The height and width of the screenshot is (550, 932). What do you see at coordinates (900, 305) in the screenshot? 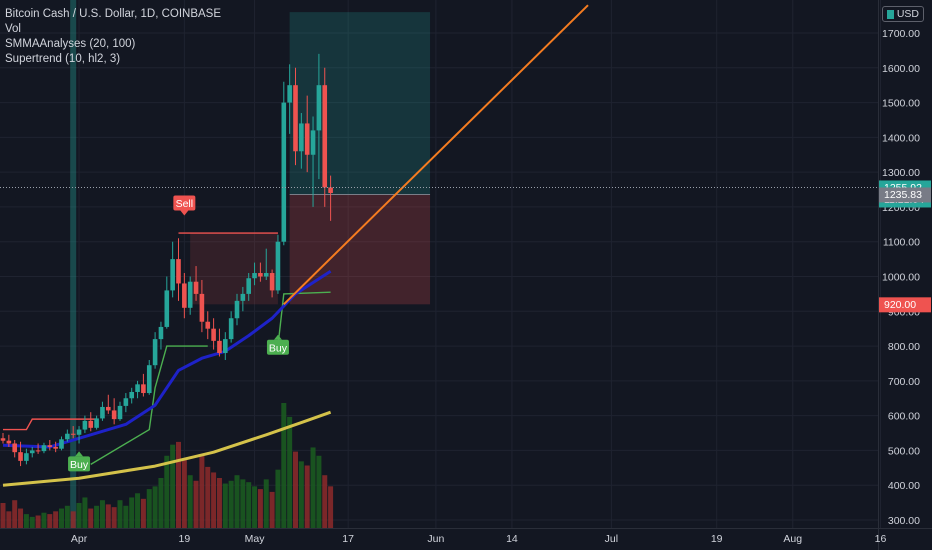
I see `stop-price-tag-text: 920.00` at bounding box center [900, 305].